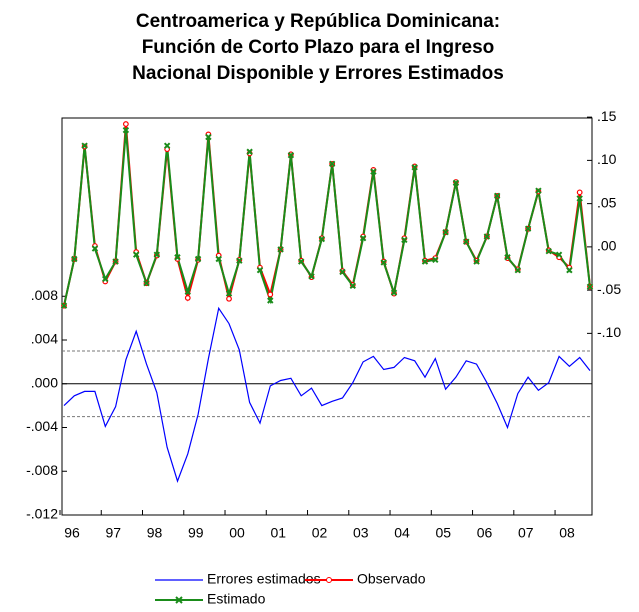 The width and height of the screenshot is (639, 612). I want to click on chart-title: Nacional Disponible y Errores Estimados, so click(318, 73).